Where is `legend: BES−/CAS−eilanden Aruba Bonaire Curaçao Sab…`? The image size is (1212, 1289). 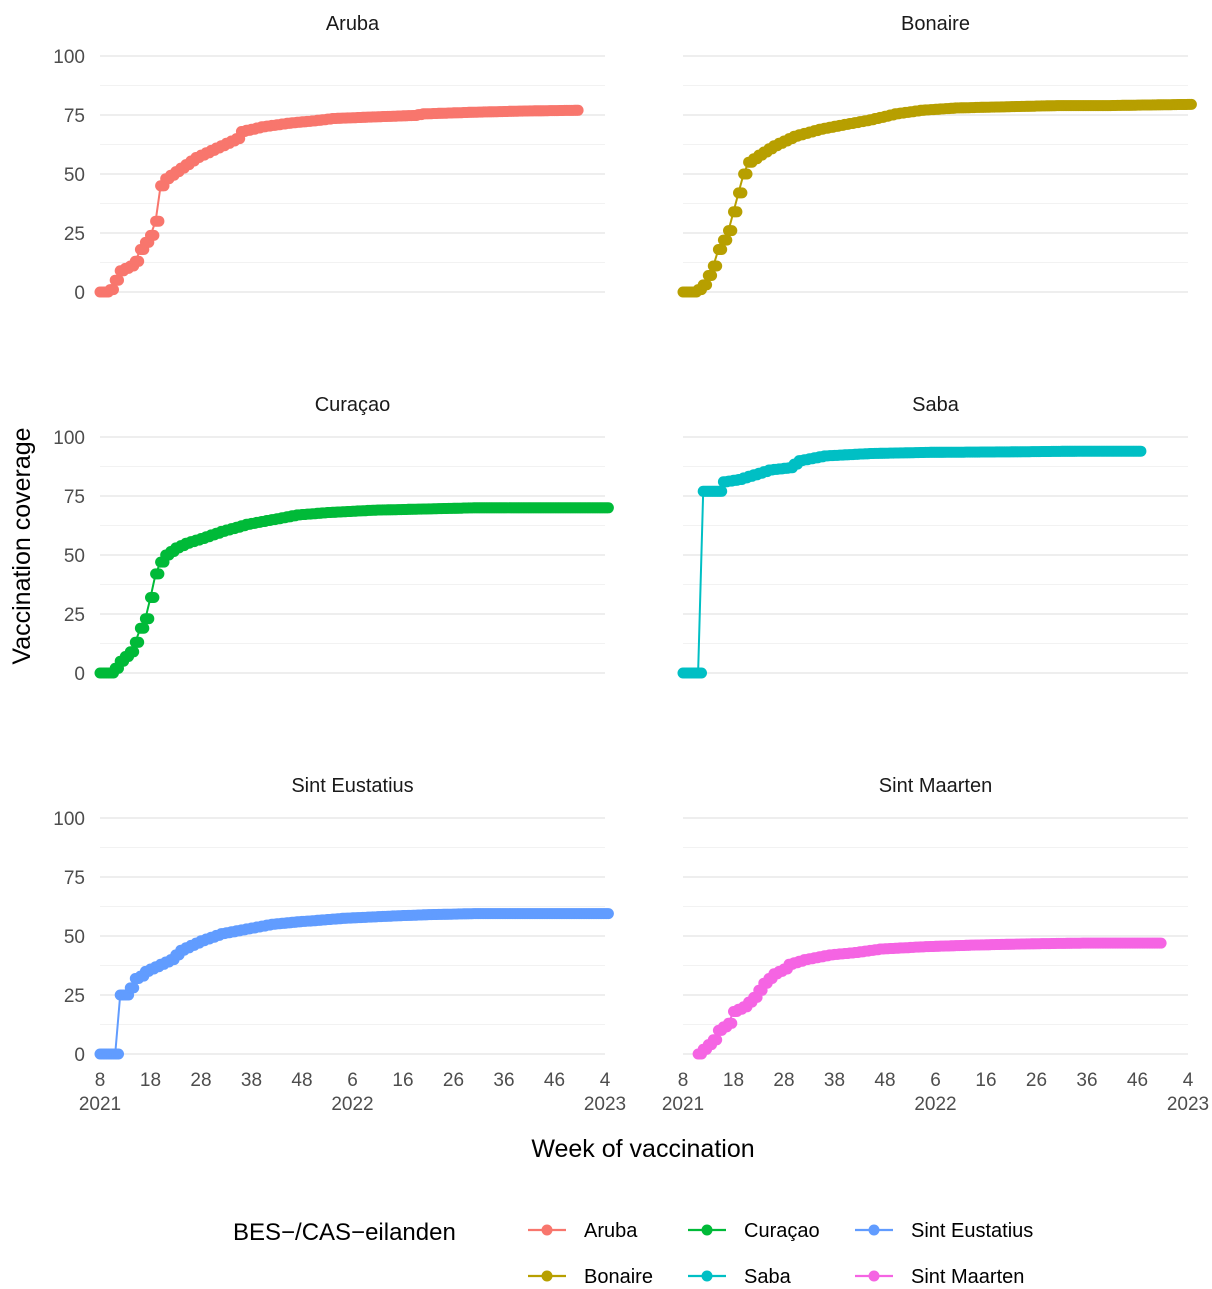
legend: BES−/CAS−eilanden Aruba Bonaire Curaçao Sab… is located at coordinates (633, 1253).